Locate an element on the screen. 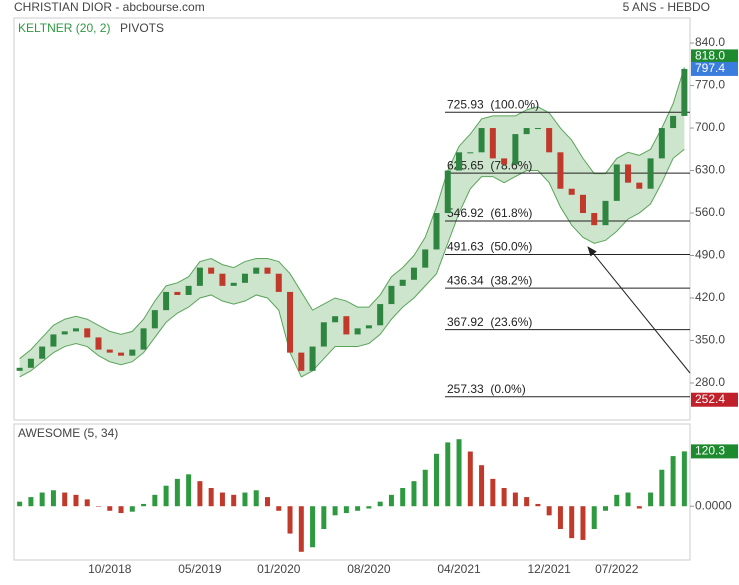  price-tag-label: 818.0 is located at coordinates (710, 56).